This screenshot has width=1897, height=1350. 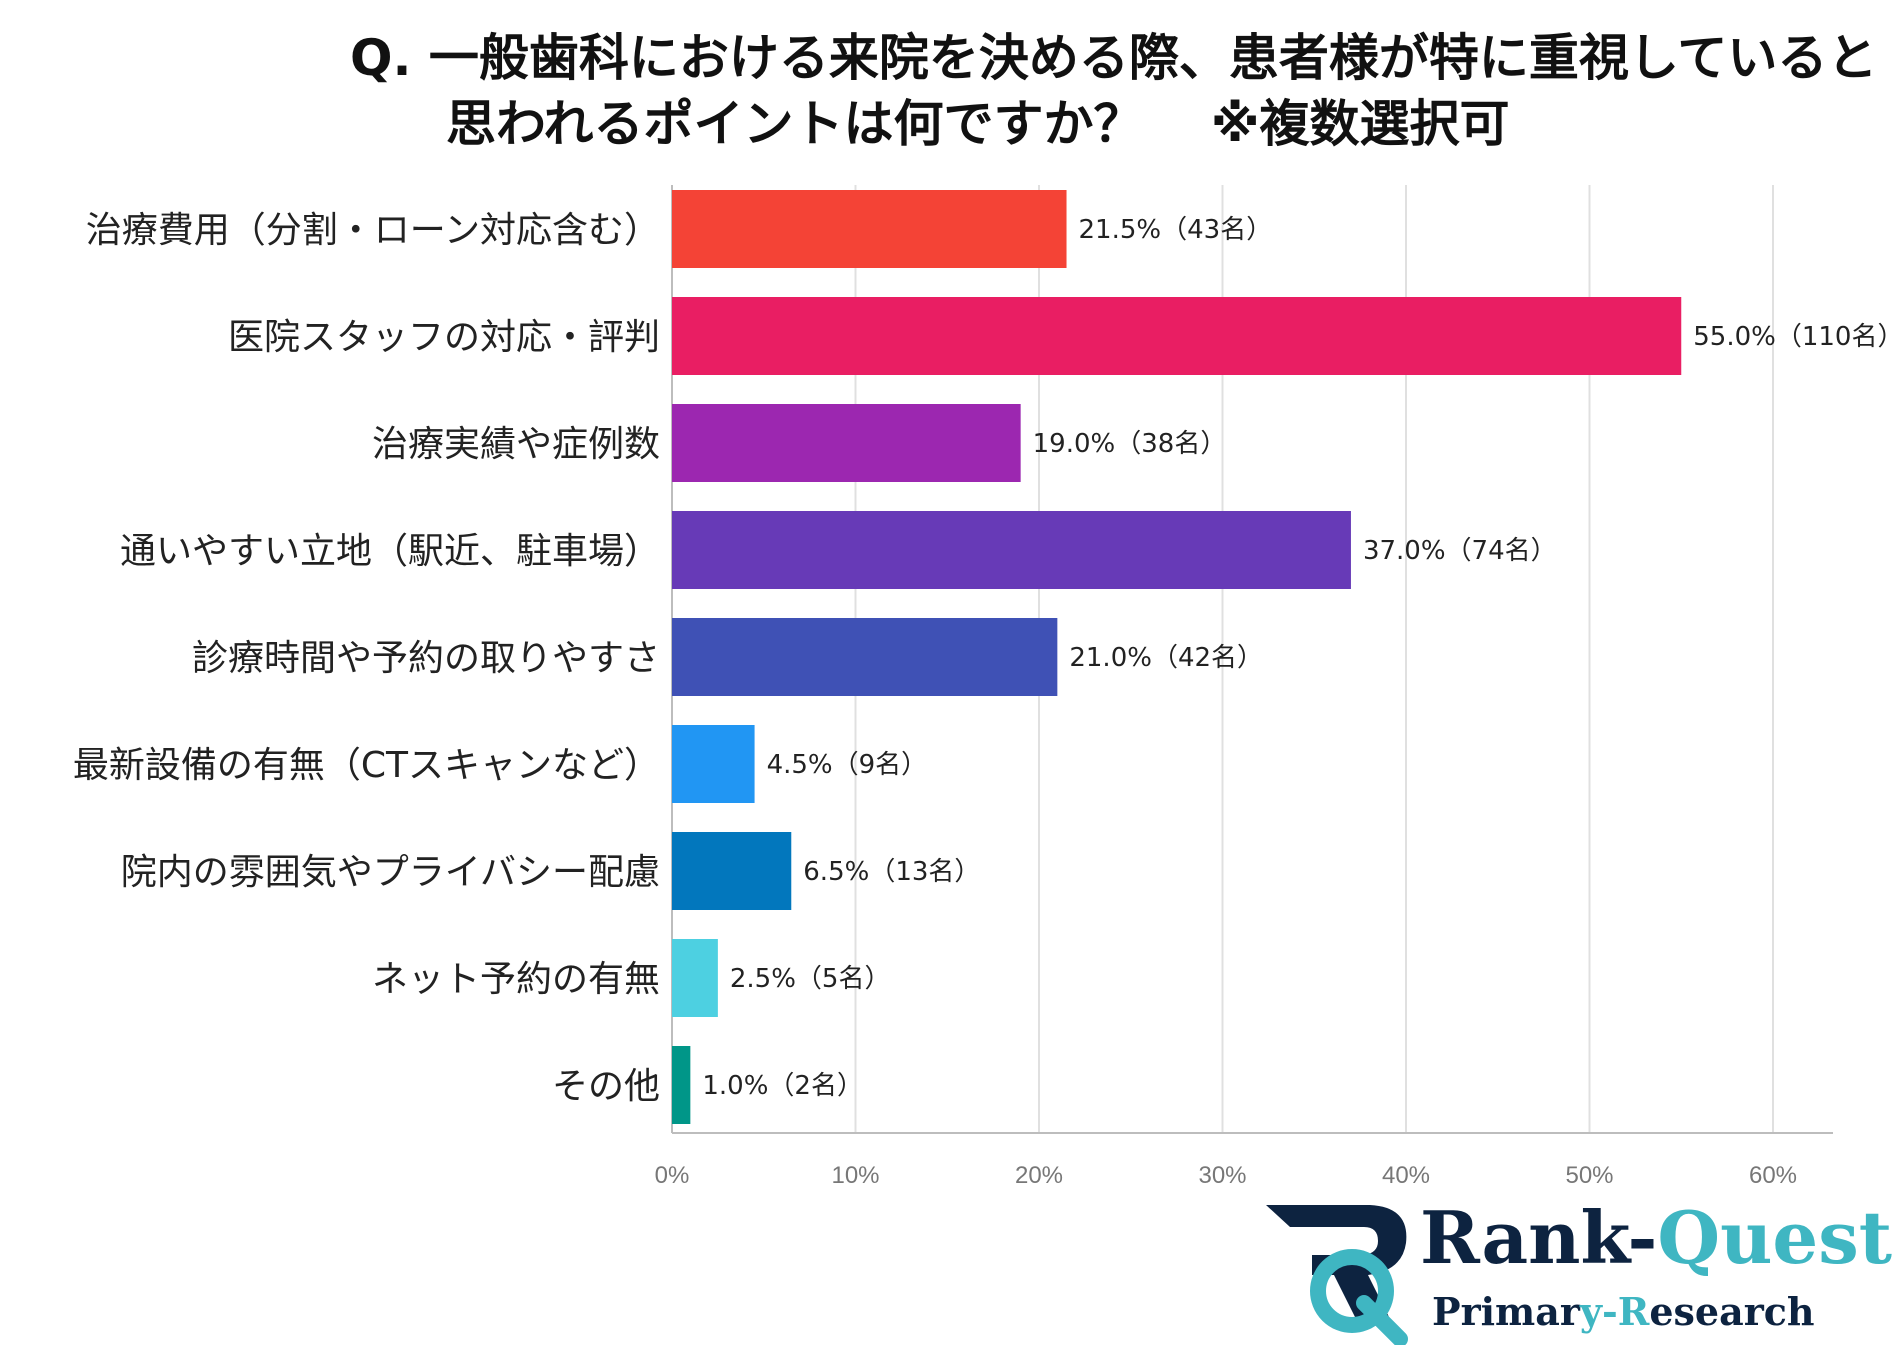 I want to click on data-label: 21.5%（43名）, so click(x=1176, y=230).